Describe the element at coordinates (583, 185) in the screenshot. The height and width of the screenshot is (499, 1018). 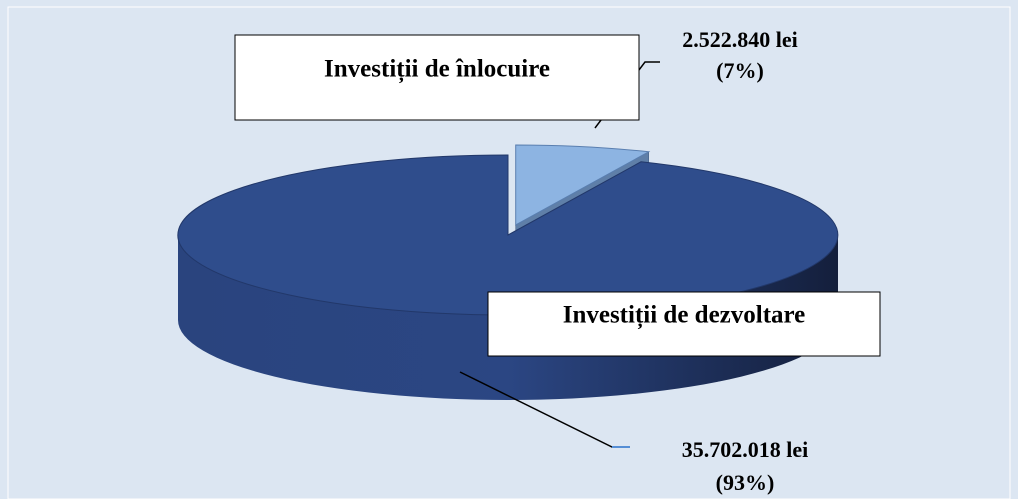
I see `slice` at that location.